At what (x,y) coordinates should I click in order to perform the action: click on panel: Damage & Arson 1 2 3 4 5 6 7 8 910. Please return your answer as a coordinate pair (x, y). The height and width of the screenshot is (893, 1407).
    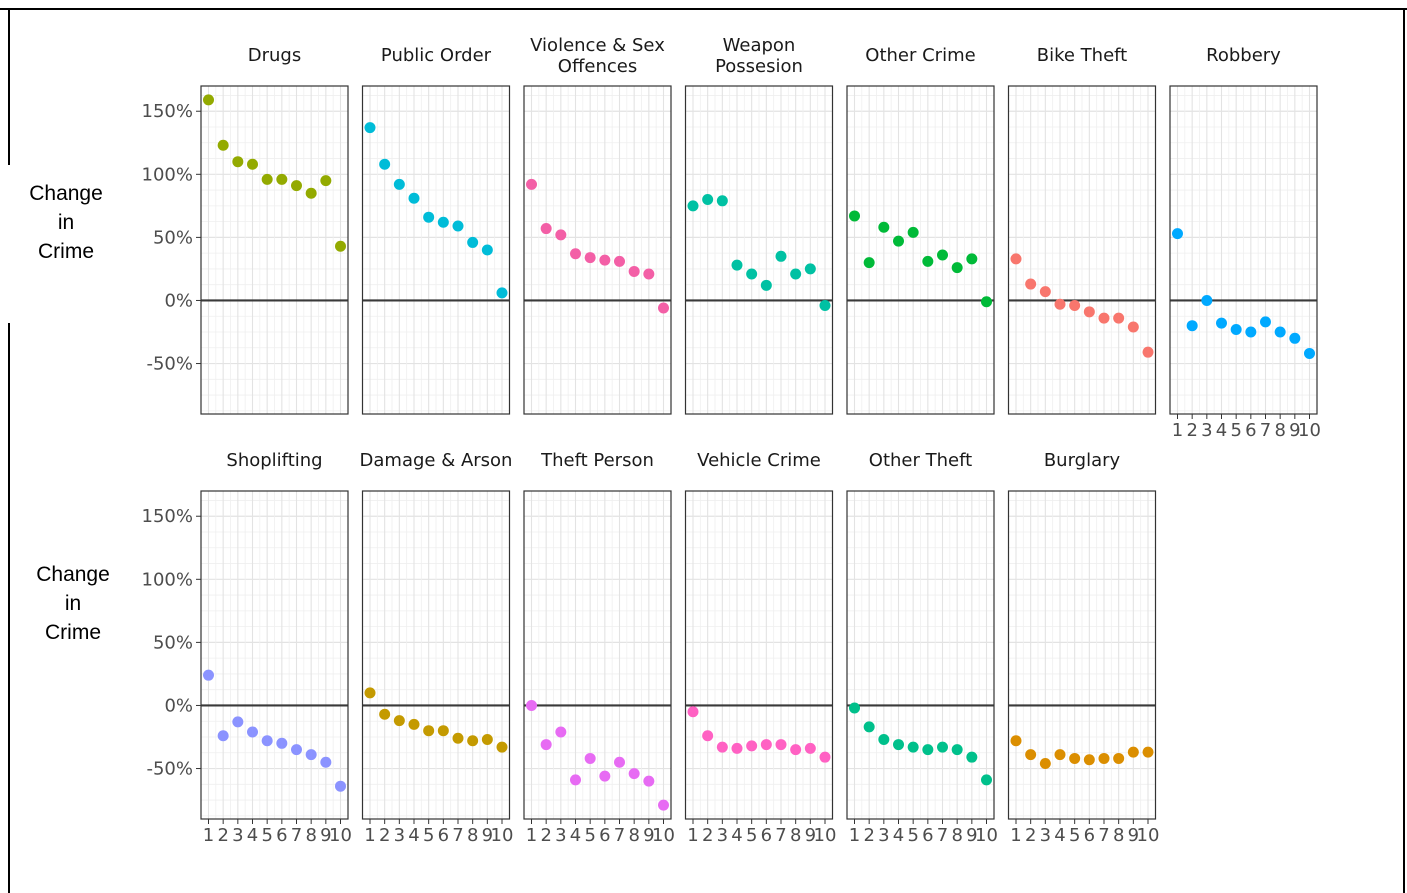
    Looking at the image, I should click on (437, 648).